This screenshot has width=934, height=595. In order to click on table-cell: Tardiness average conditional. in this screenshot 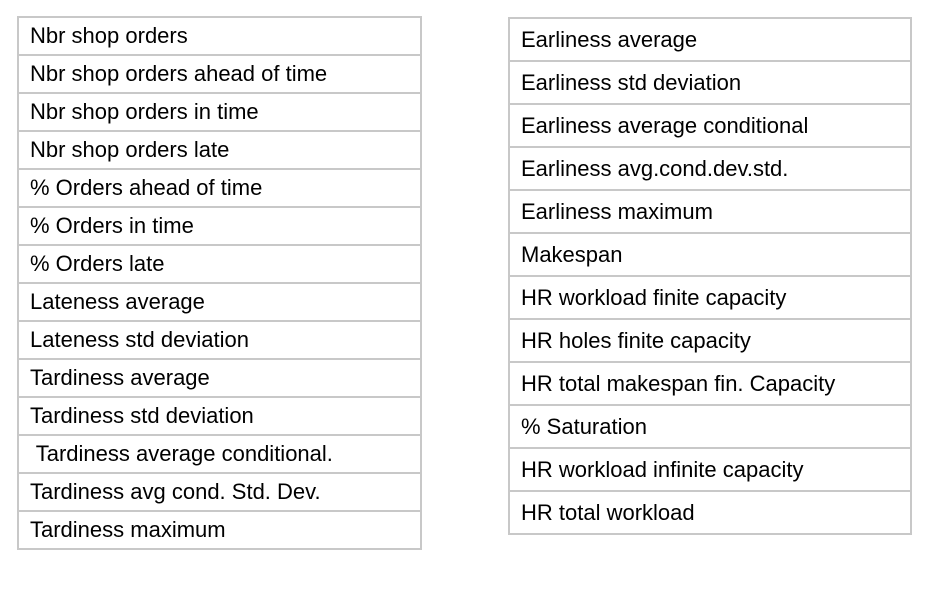, I will do `click(219, 454)`.